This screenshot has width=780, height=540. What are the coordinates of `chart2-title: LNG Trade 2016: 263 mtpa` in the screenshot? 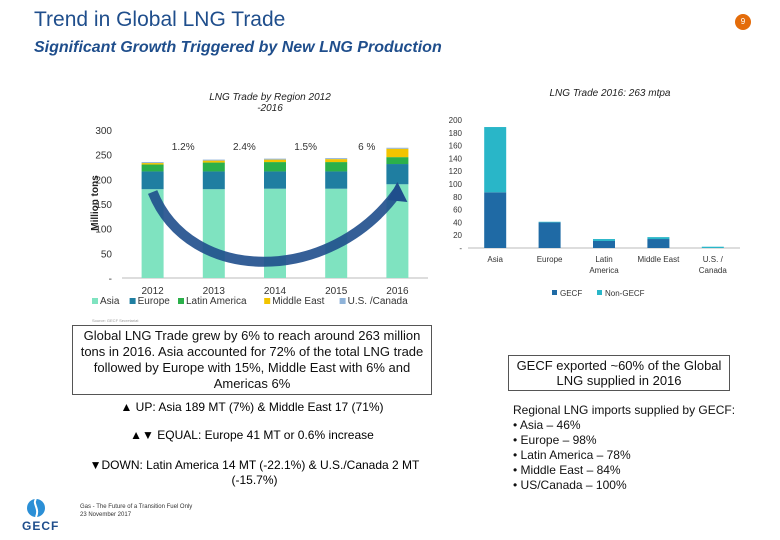 It's located at (610, 93).